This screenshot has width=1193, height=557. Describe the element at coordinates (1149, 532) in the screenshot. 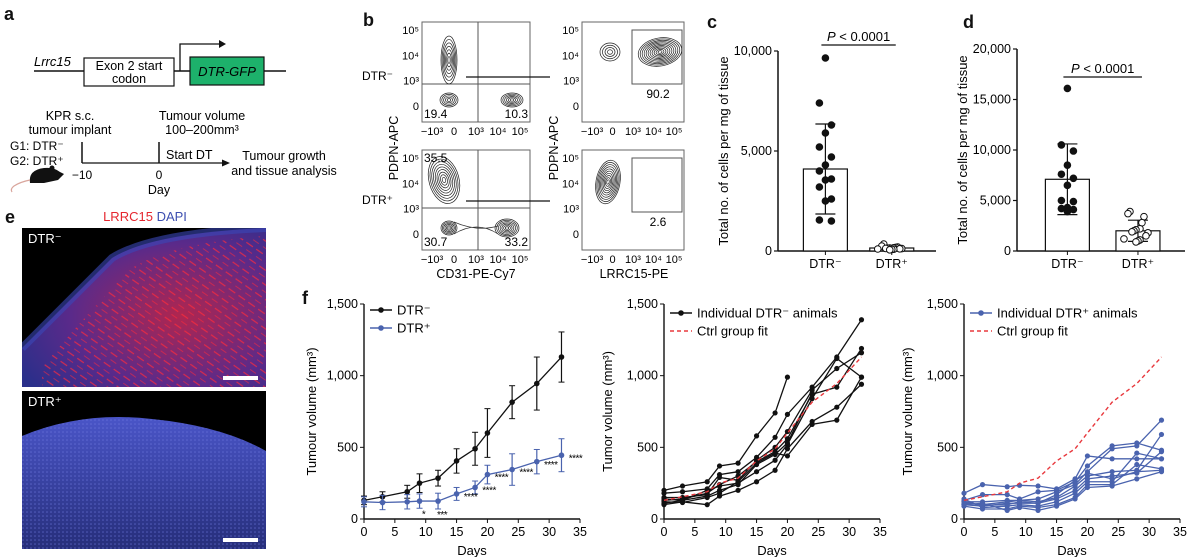

I see `x-tick-label: 30` at that location.